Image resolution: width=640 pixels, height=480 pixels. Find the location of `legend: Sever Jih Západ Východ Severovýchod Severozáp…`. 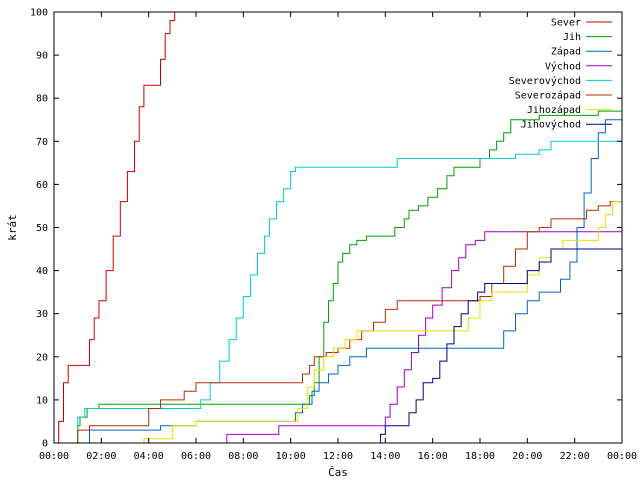

legend: Sever Jih Západ Východ Severovýchod Severozáp… is located at coordinates (560, 74).